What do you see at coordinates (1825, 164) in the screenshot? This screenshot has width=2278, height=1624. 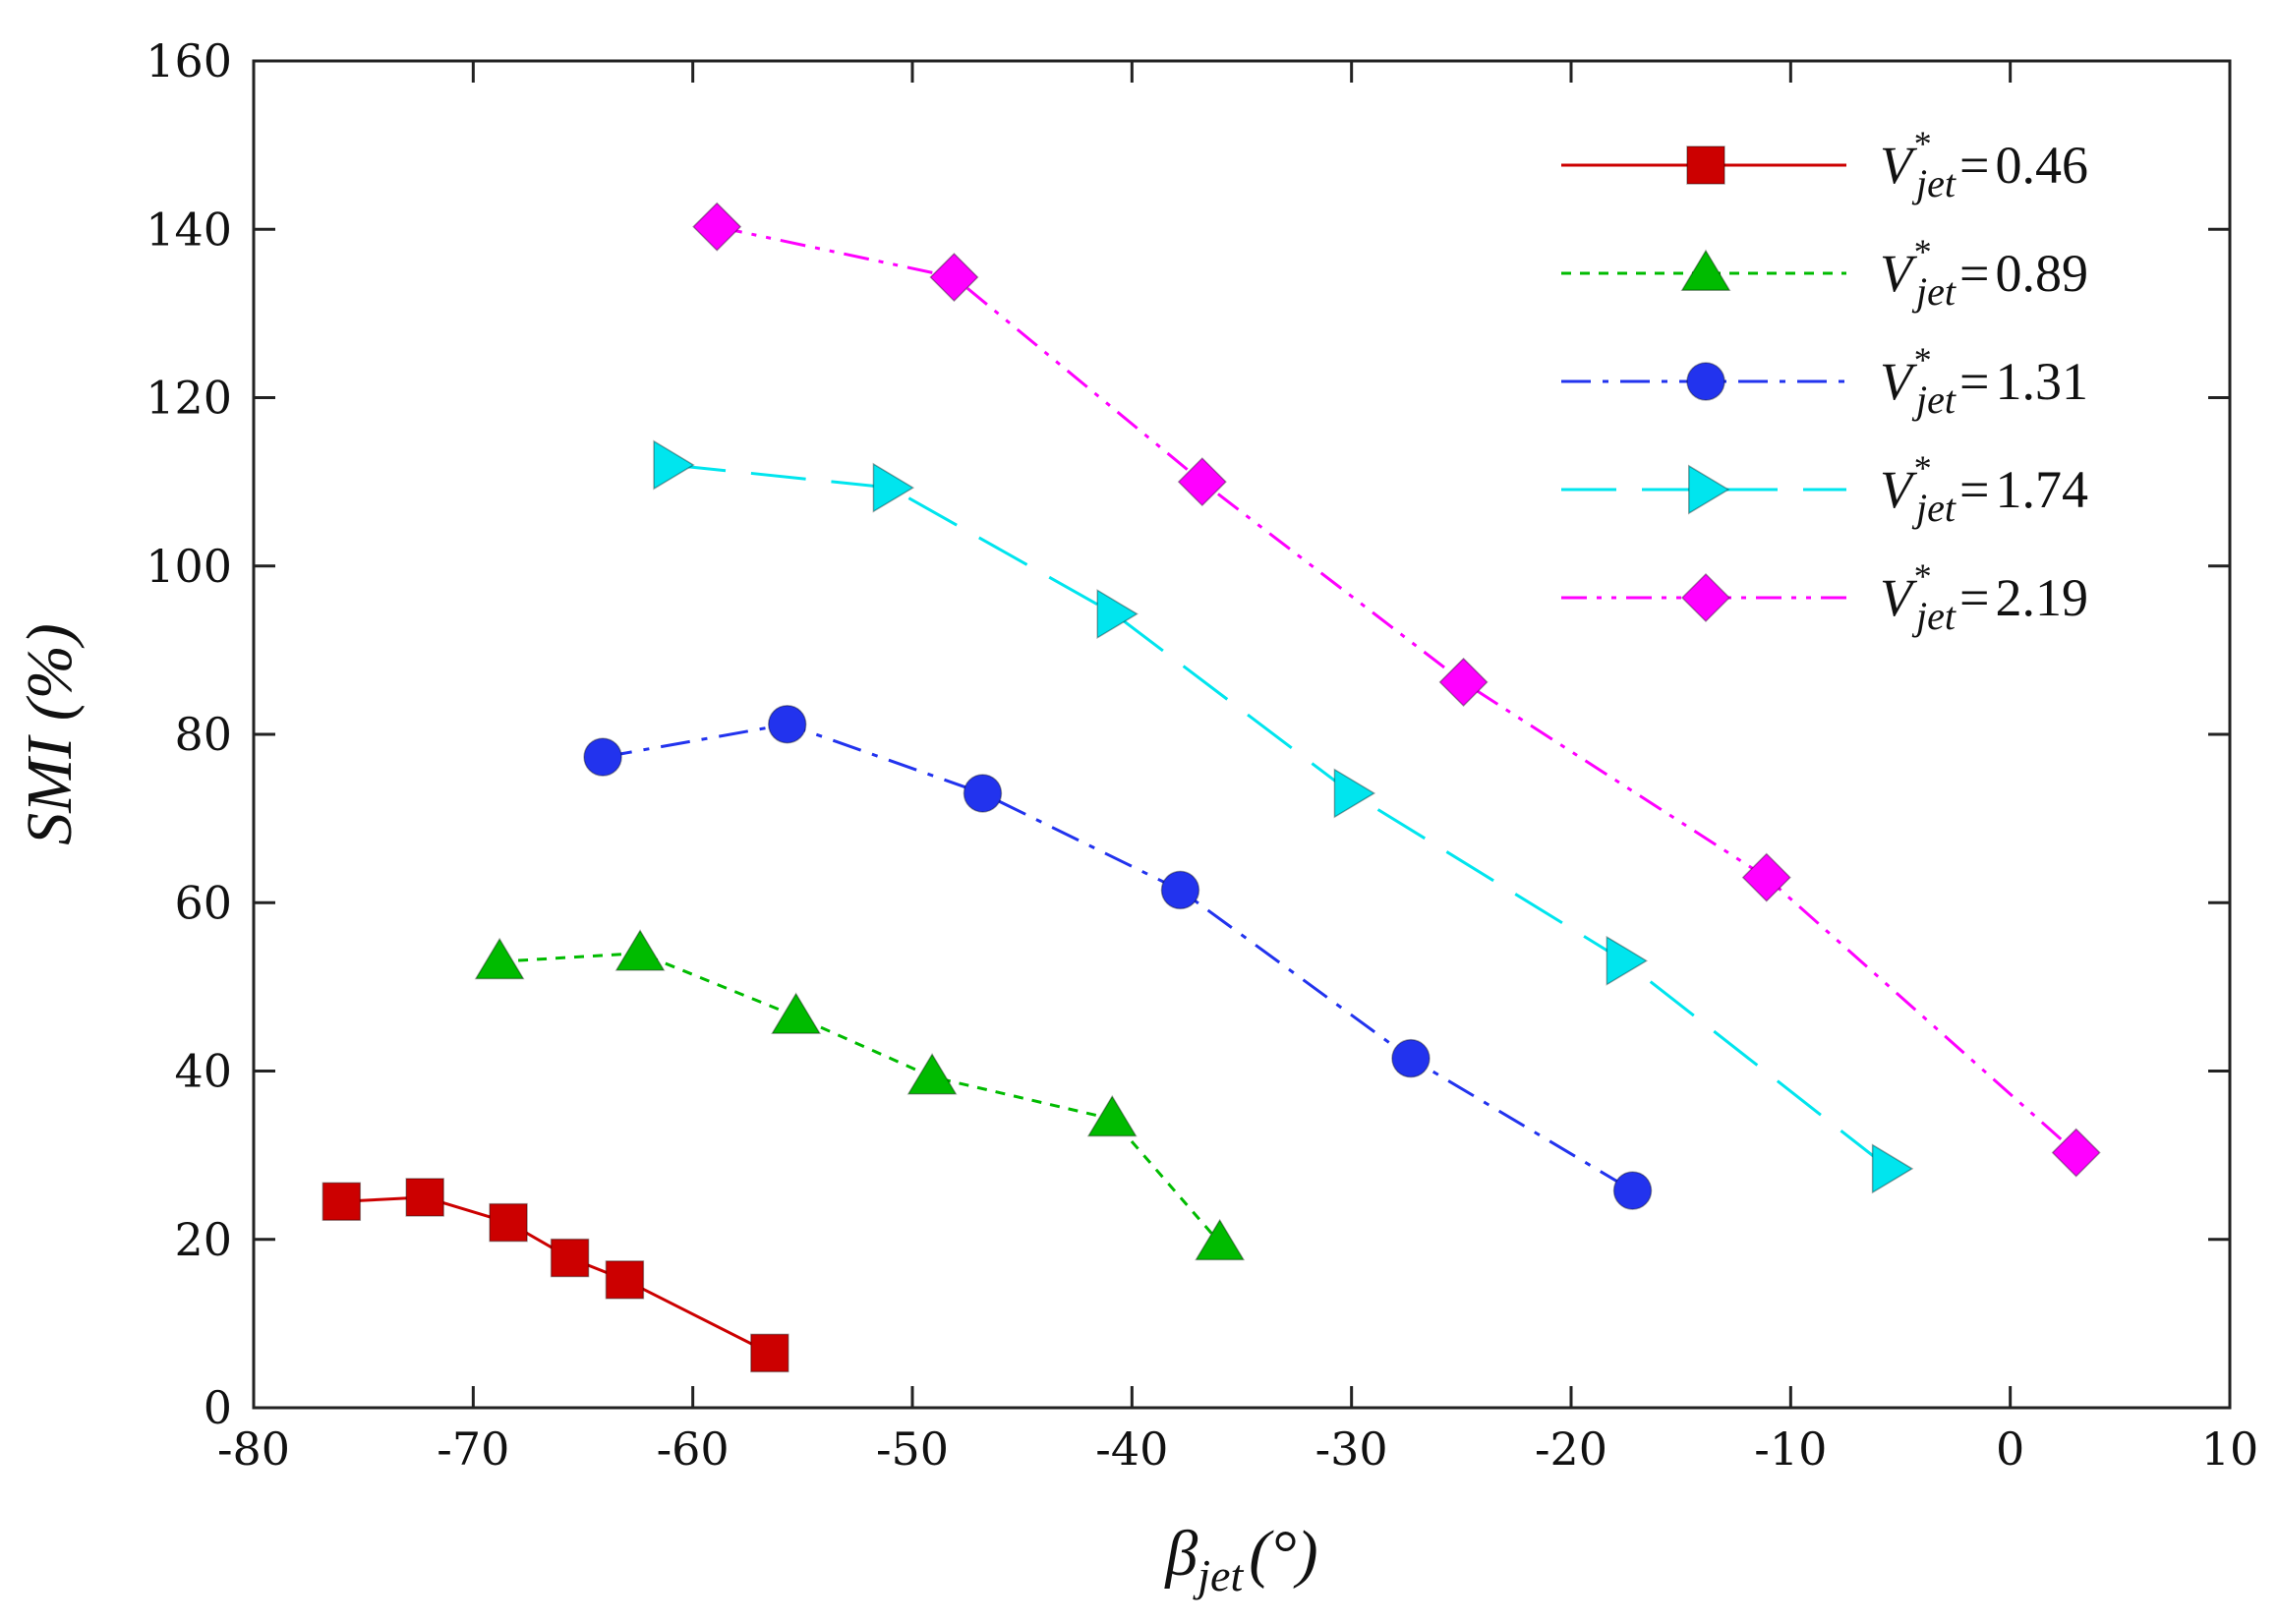 I see `legend-entry: V* jet= 0.46` at bounding box center [1825, 164].